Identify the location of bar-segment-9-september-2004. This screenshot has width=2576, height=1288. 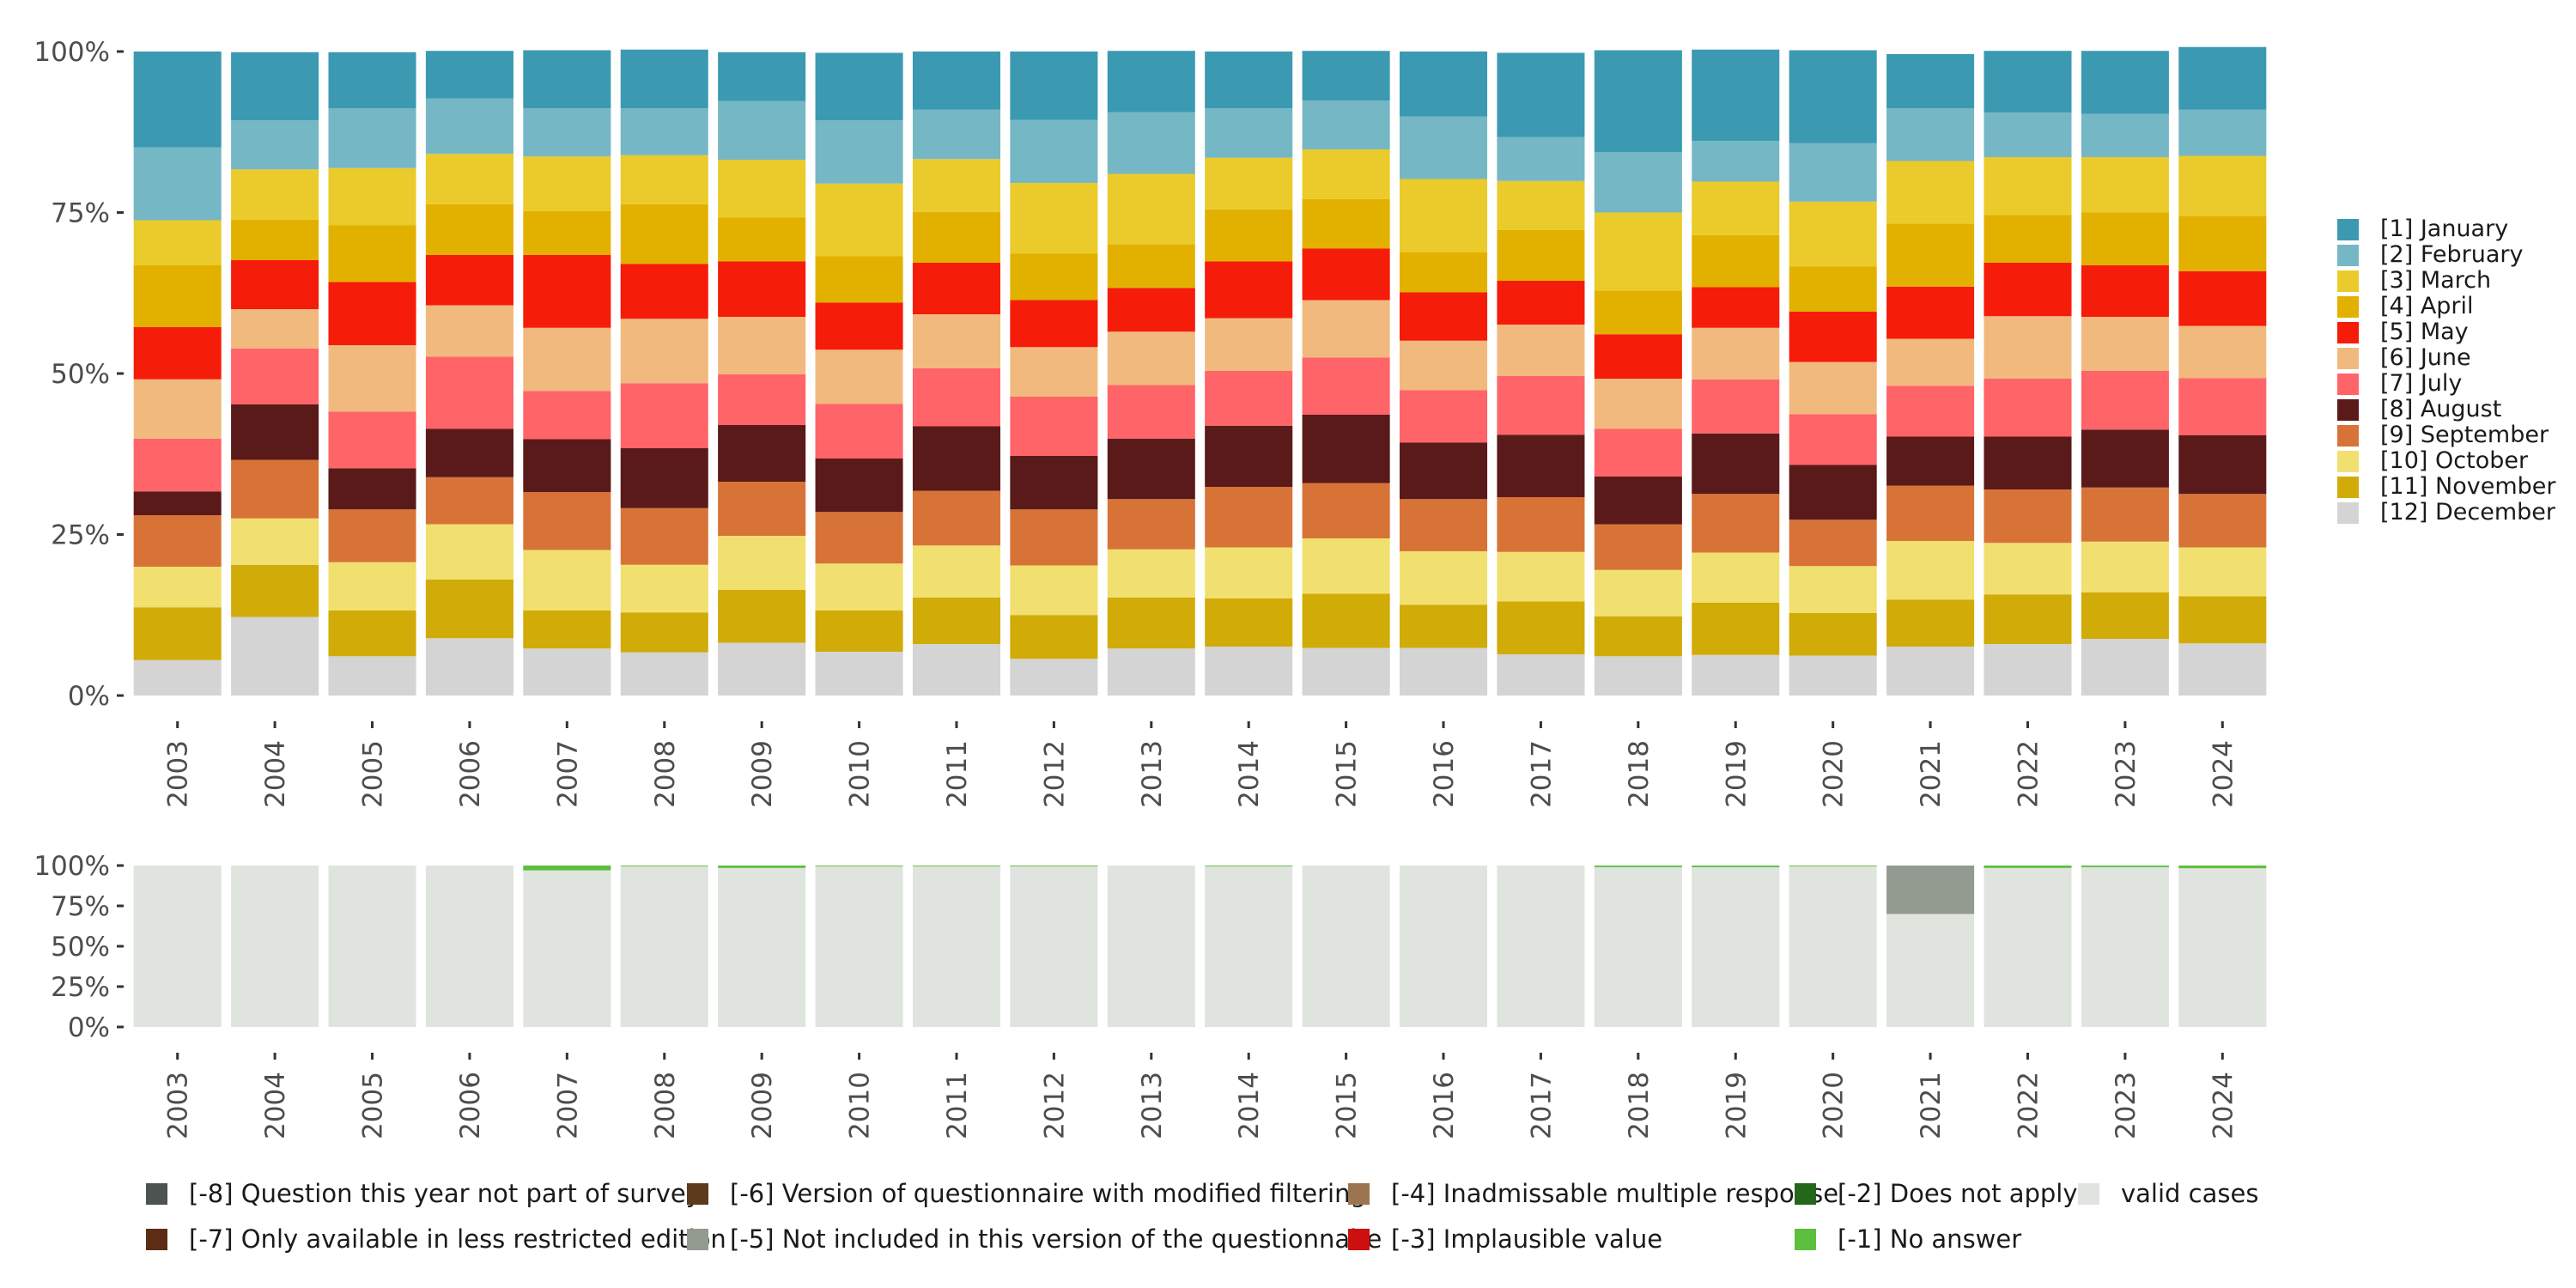
(275, 489).